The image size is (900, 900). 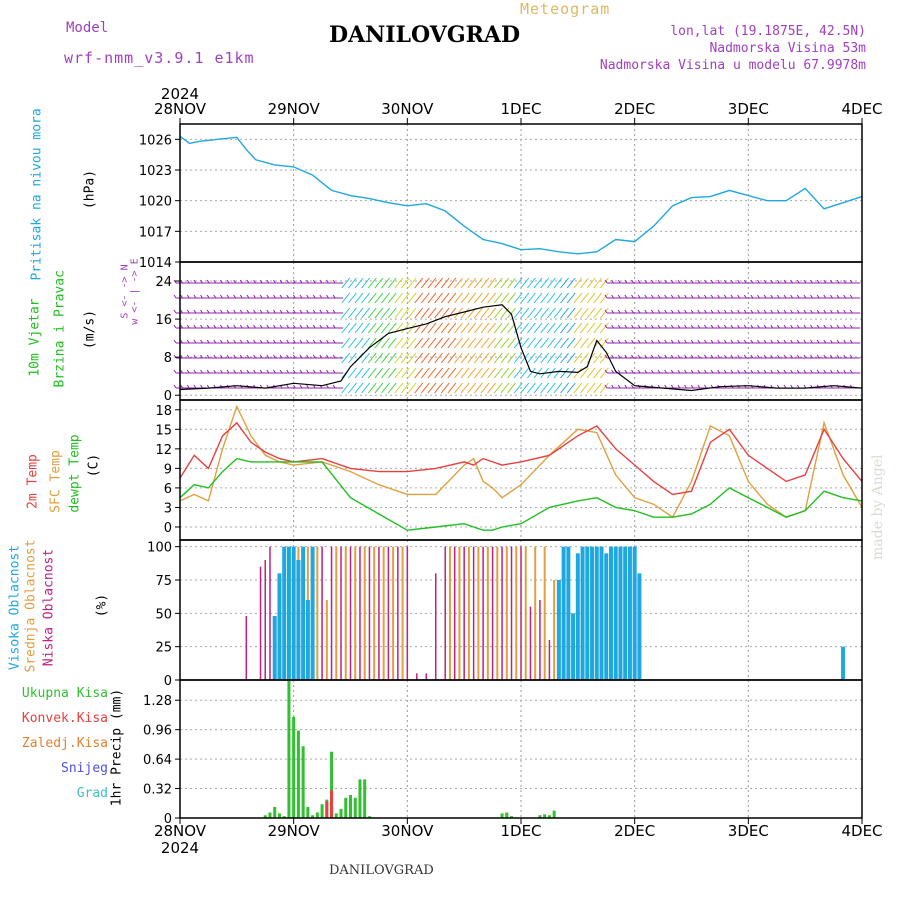 What do you see at coordinates (294, 109) in the screenshot?
I see `x-tick-label-top: 29NOV` at bounding box center [294, 109].